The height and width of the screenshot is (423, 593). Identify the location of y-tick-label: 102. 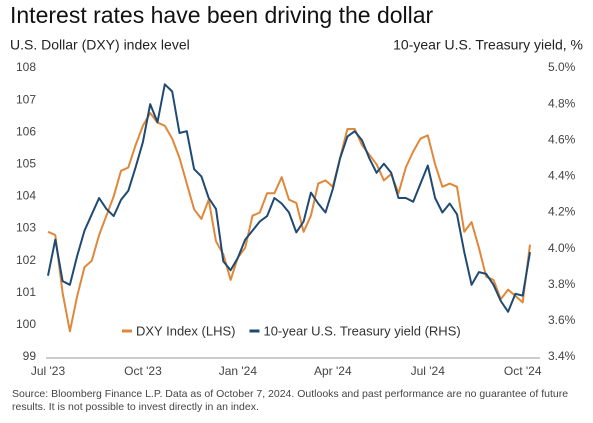
(26, 260).